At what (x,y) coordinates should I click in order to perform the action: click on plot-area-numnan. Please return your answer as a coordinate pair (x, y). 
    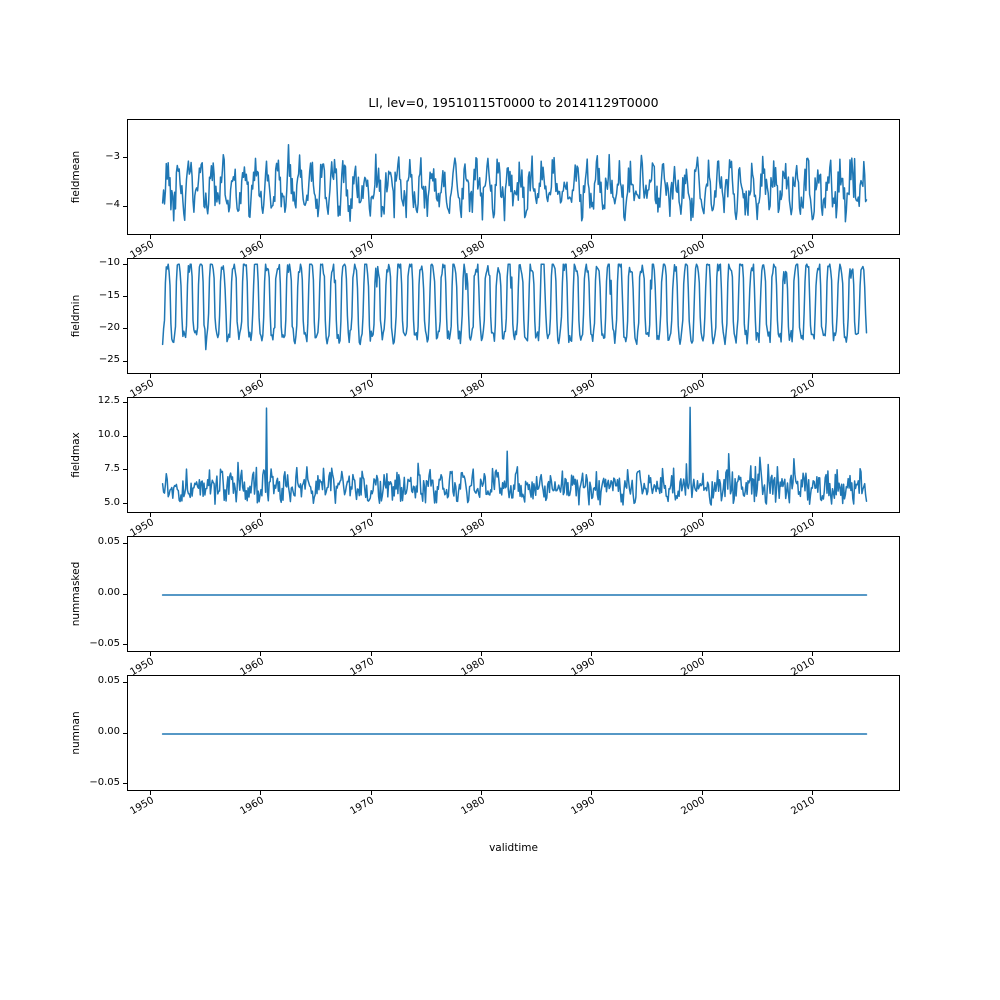
    Looking at the image, I should click on (513, 733).